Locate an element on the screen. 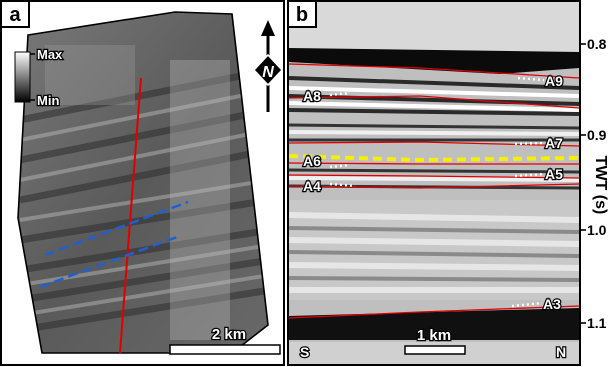 The width and height of the screenshot is (611, 367). horizon-label-a7: A7 is located at coordinates (554, 143).